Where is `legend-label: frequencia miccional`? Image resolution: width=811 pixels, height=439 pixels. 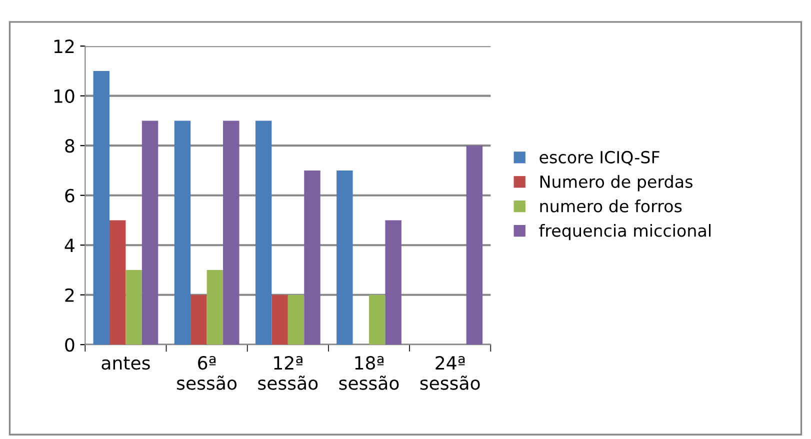
legend-label: frequencia miccional is located at coordinates (624, 232).